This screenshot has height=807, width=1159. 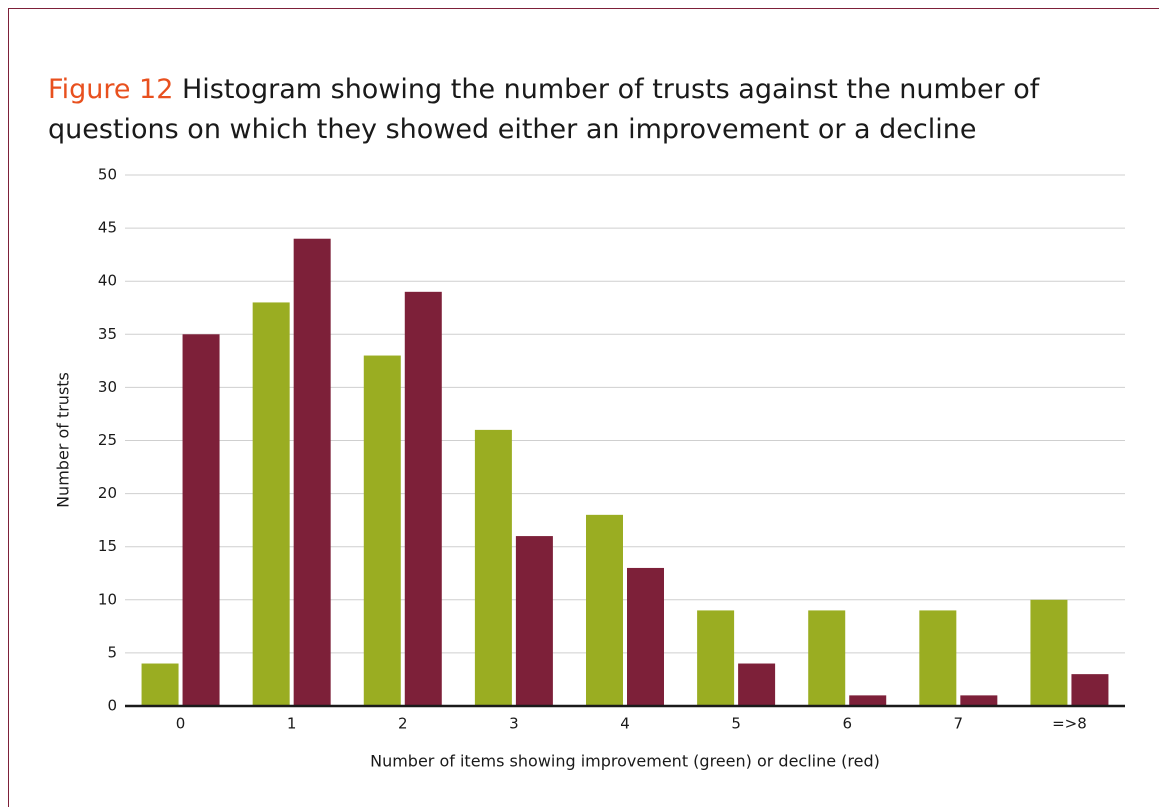 I want to click on x-tick-label: 6, so click(x=847, y=724).